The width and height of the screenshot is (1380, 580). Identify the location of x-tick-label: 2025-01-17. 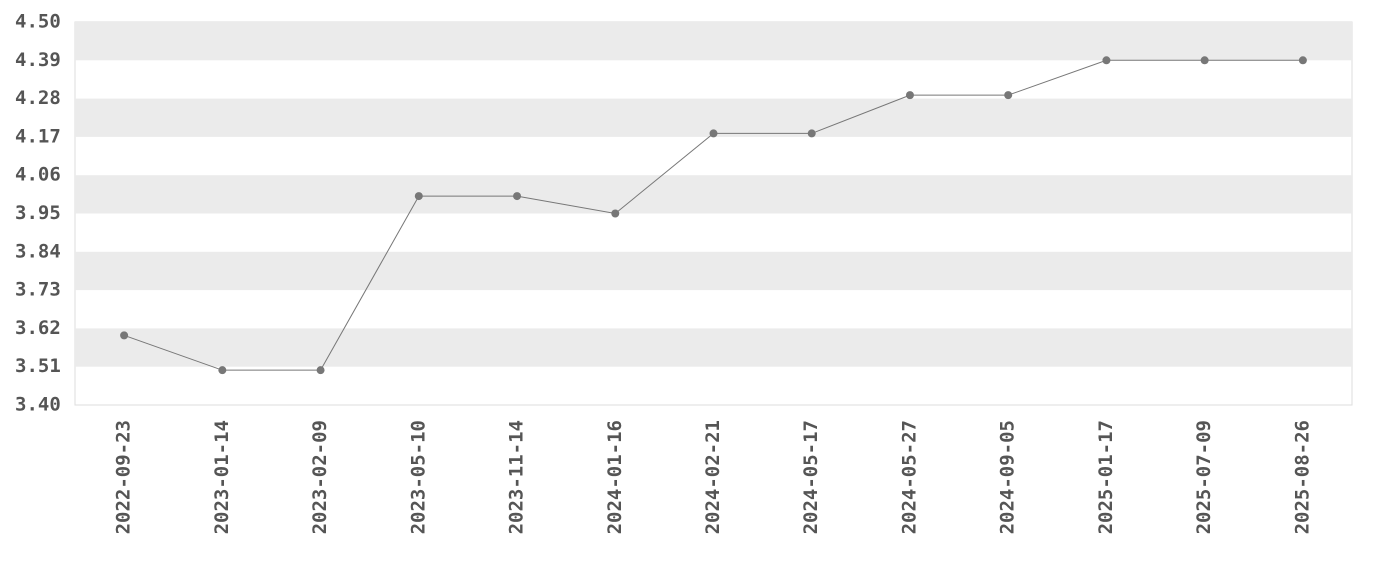
(1106, 477).